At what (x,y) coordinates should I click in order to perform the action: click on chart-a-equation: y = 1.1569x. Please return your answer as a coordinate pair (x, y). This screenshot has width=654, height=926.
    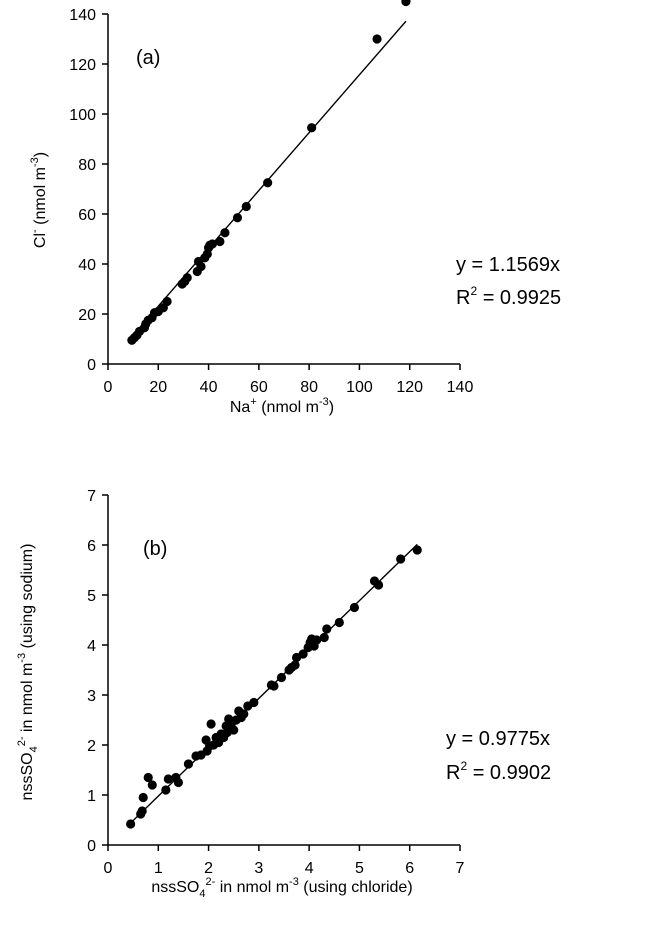
    Looking at the image, I should click on (508, 265).